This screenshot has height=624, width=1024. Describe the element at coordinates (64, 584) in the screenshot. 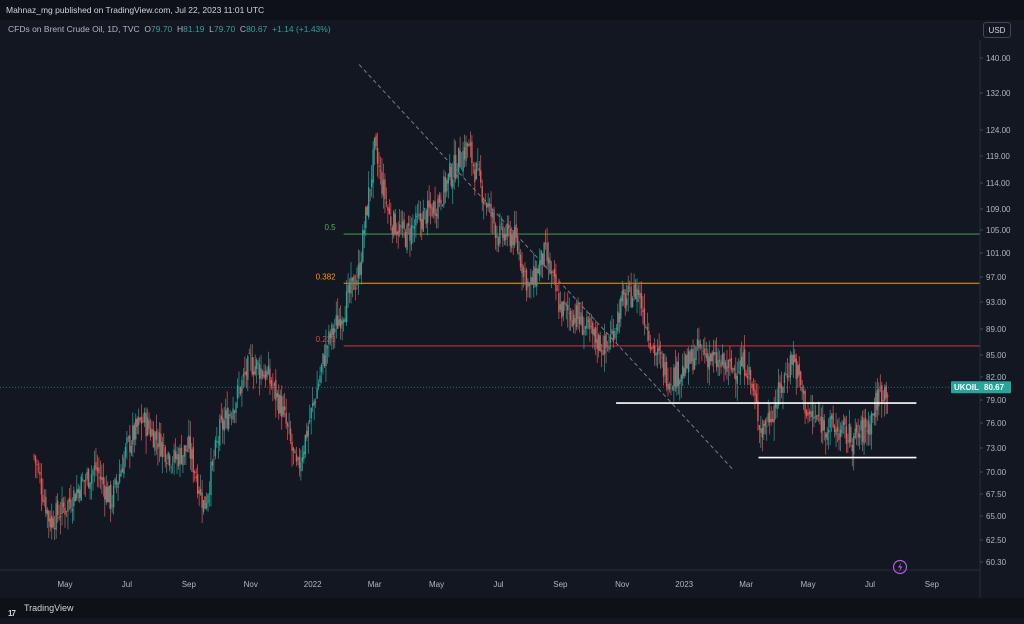

I see `x-tick-label: May` at that location.